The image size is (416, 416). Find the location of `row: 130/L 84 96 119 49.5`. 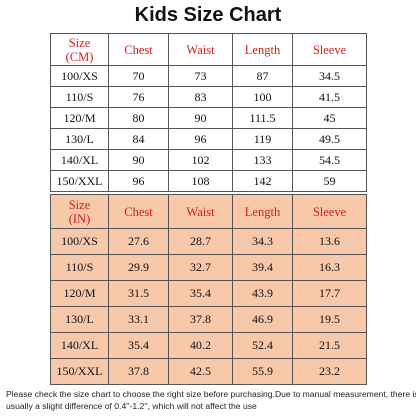

row: 130/L 84 96 119 49.5 is located at coordinates (208, 139).